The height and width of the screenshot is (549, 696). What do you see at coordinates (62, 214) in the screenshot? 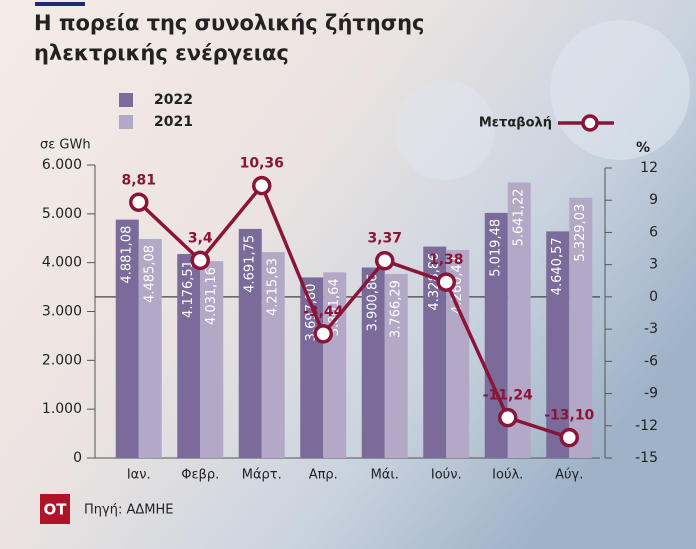
I see `y-tick-label: 5.000` at bounding box center [62, 214].